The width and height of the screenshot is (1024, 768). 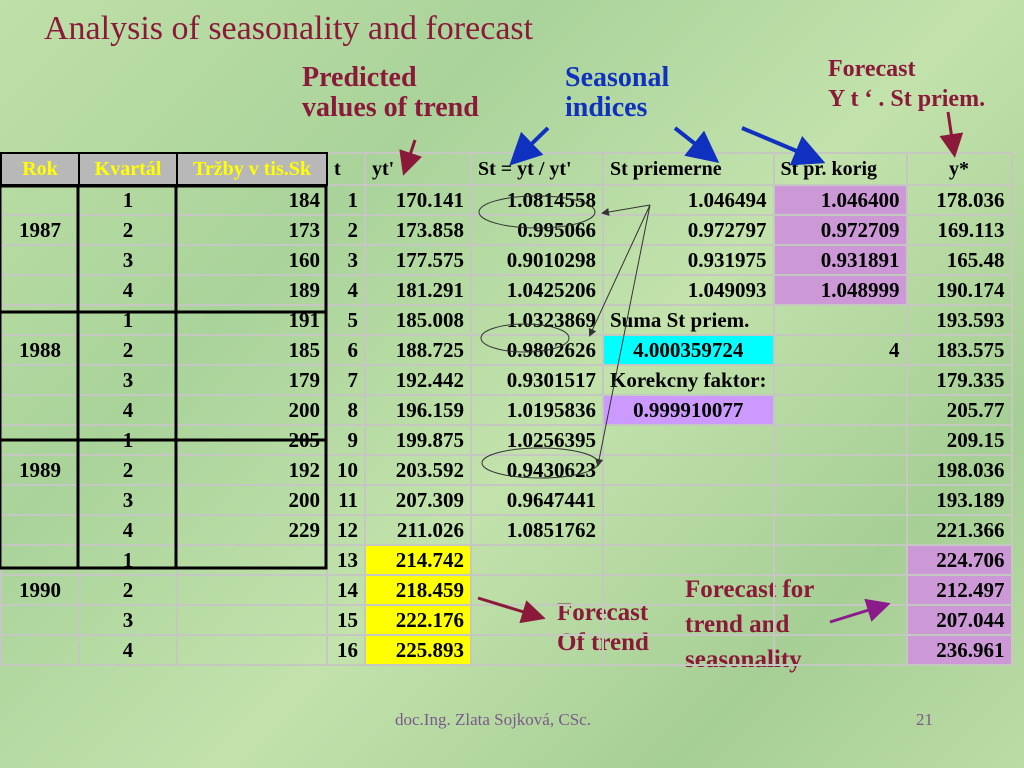 I want to click on cell-trend: 170.141, so click(x=418, y=200).